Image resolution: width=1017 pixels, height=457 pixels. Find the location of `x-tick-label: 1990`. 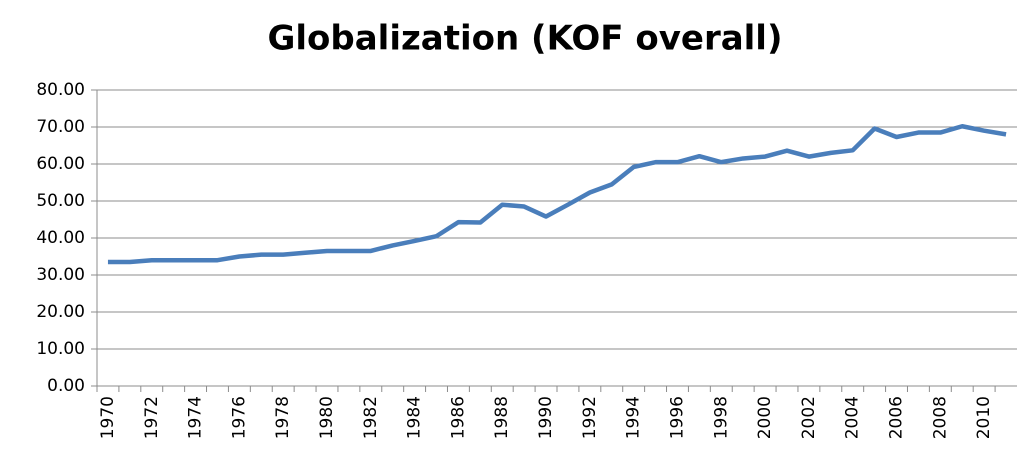

x-tick-label: 1990 is located at coordinates (546, 417).